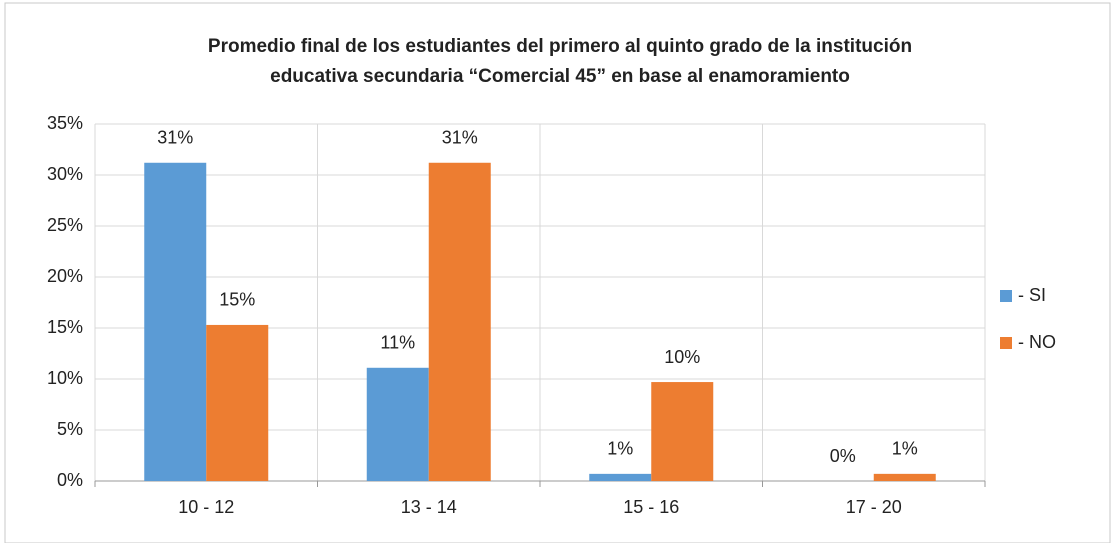 The image size is (1116, 543). I want to click on y-tick-label: 15%, so click(65, 327).